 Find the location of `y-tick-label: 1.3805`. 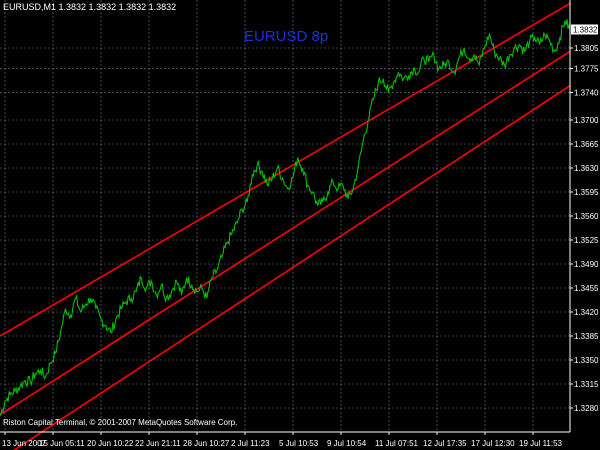

y-tick-label: 1.3805 is located at coordinates (586, 48).